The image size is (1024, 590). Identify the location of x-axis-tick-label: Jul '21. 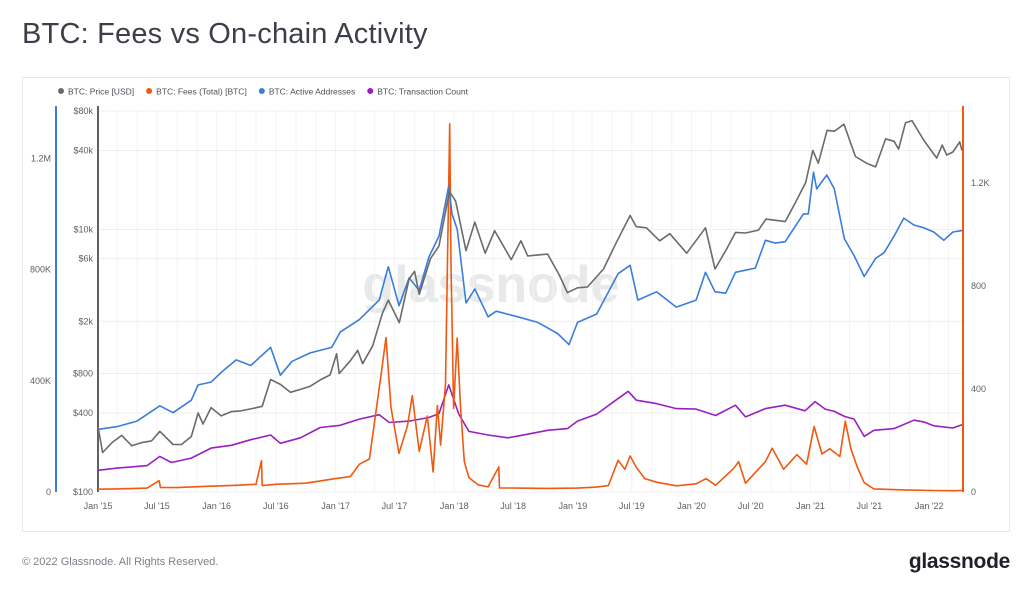
(870, 506).